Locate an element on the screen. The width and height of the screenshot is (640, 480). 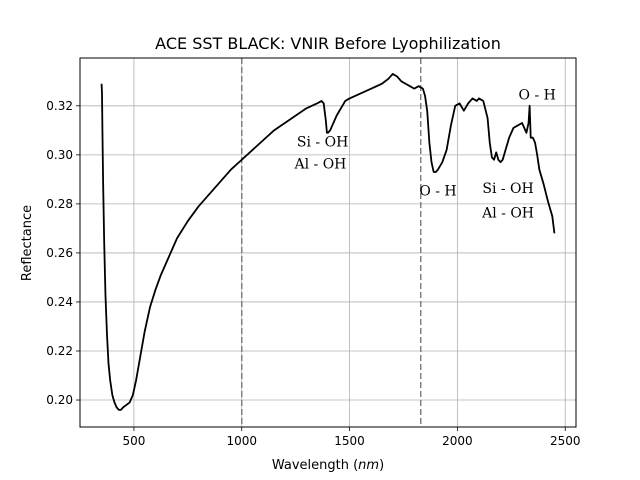
x-tick-label: 2500 is located at coordinates (565, 441).